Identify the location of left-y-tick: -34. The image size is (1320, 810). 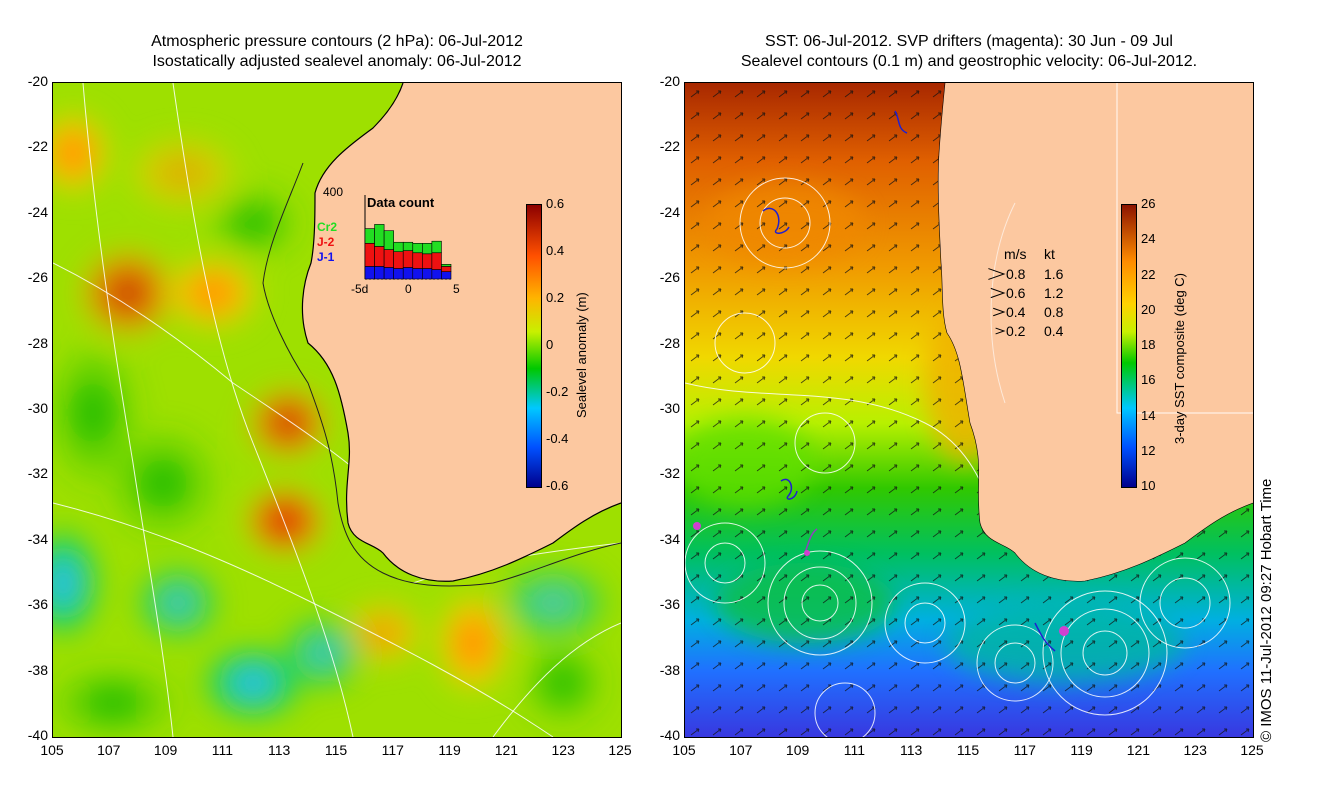
(37, 538).